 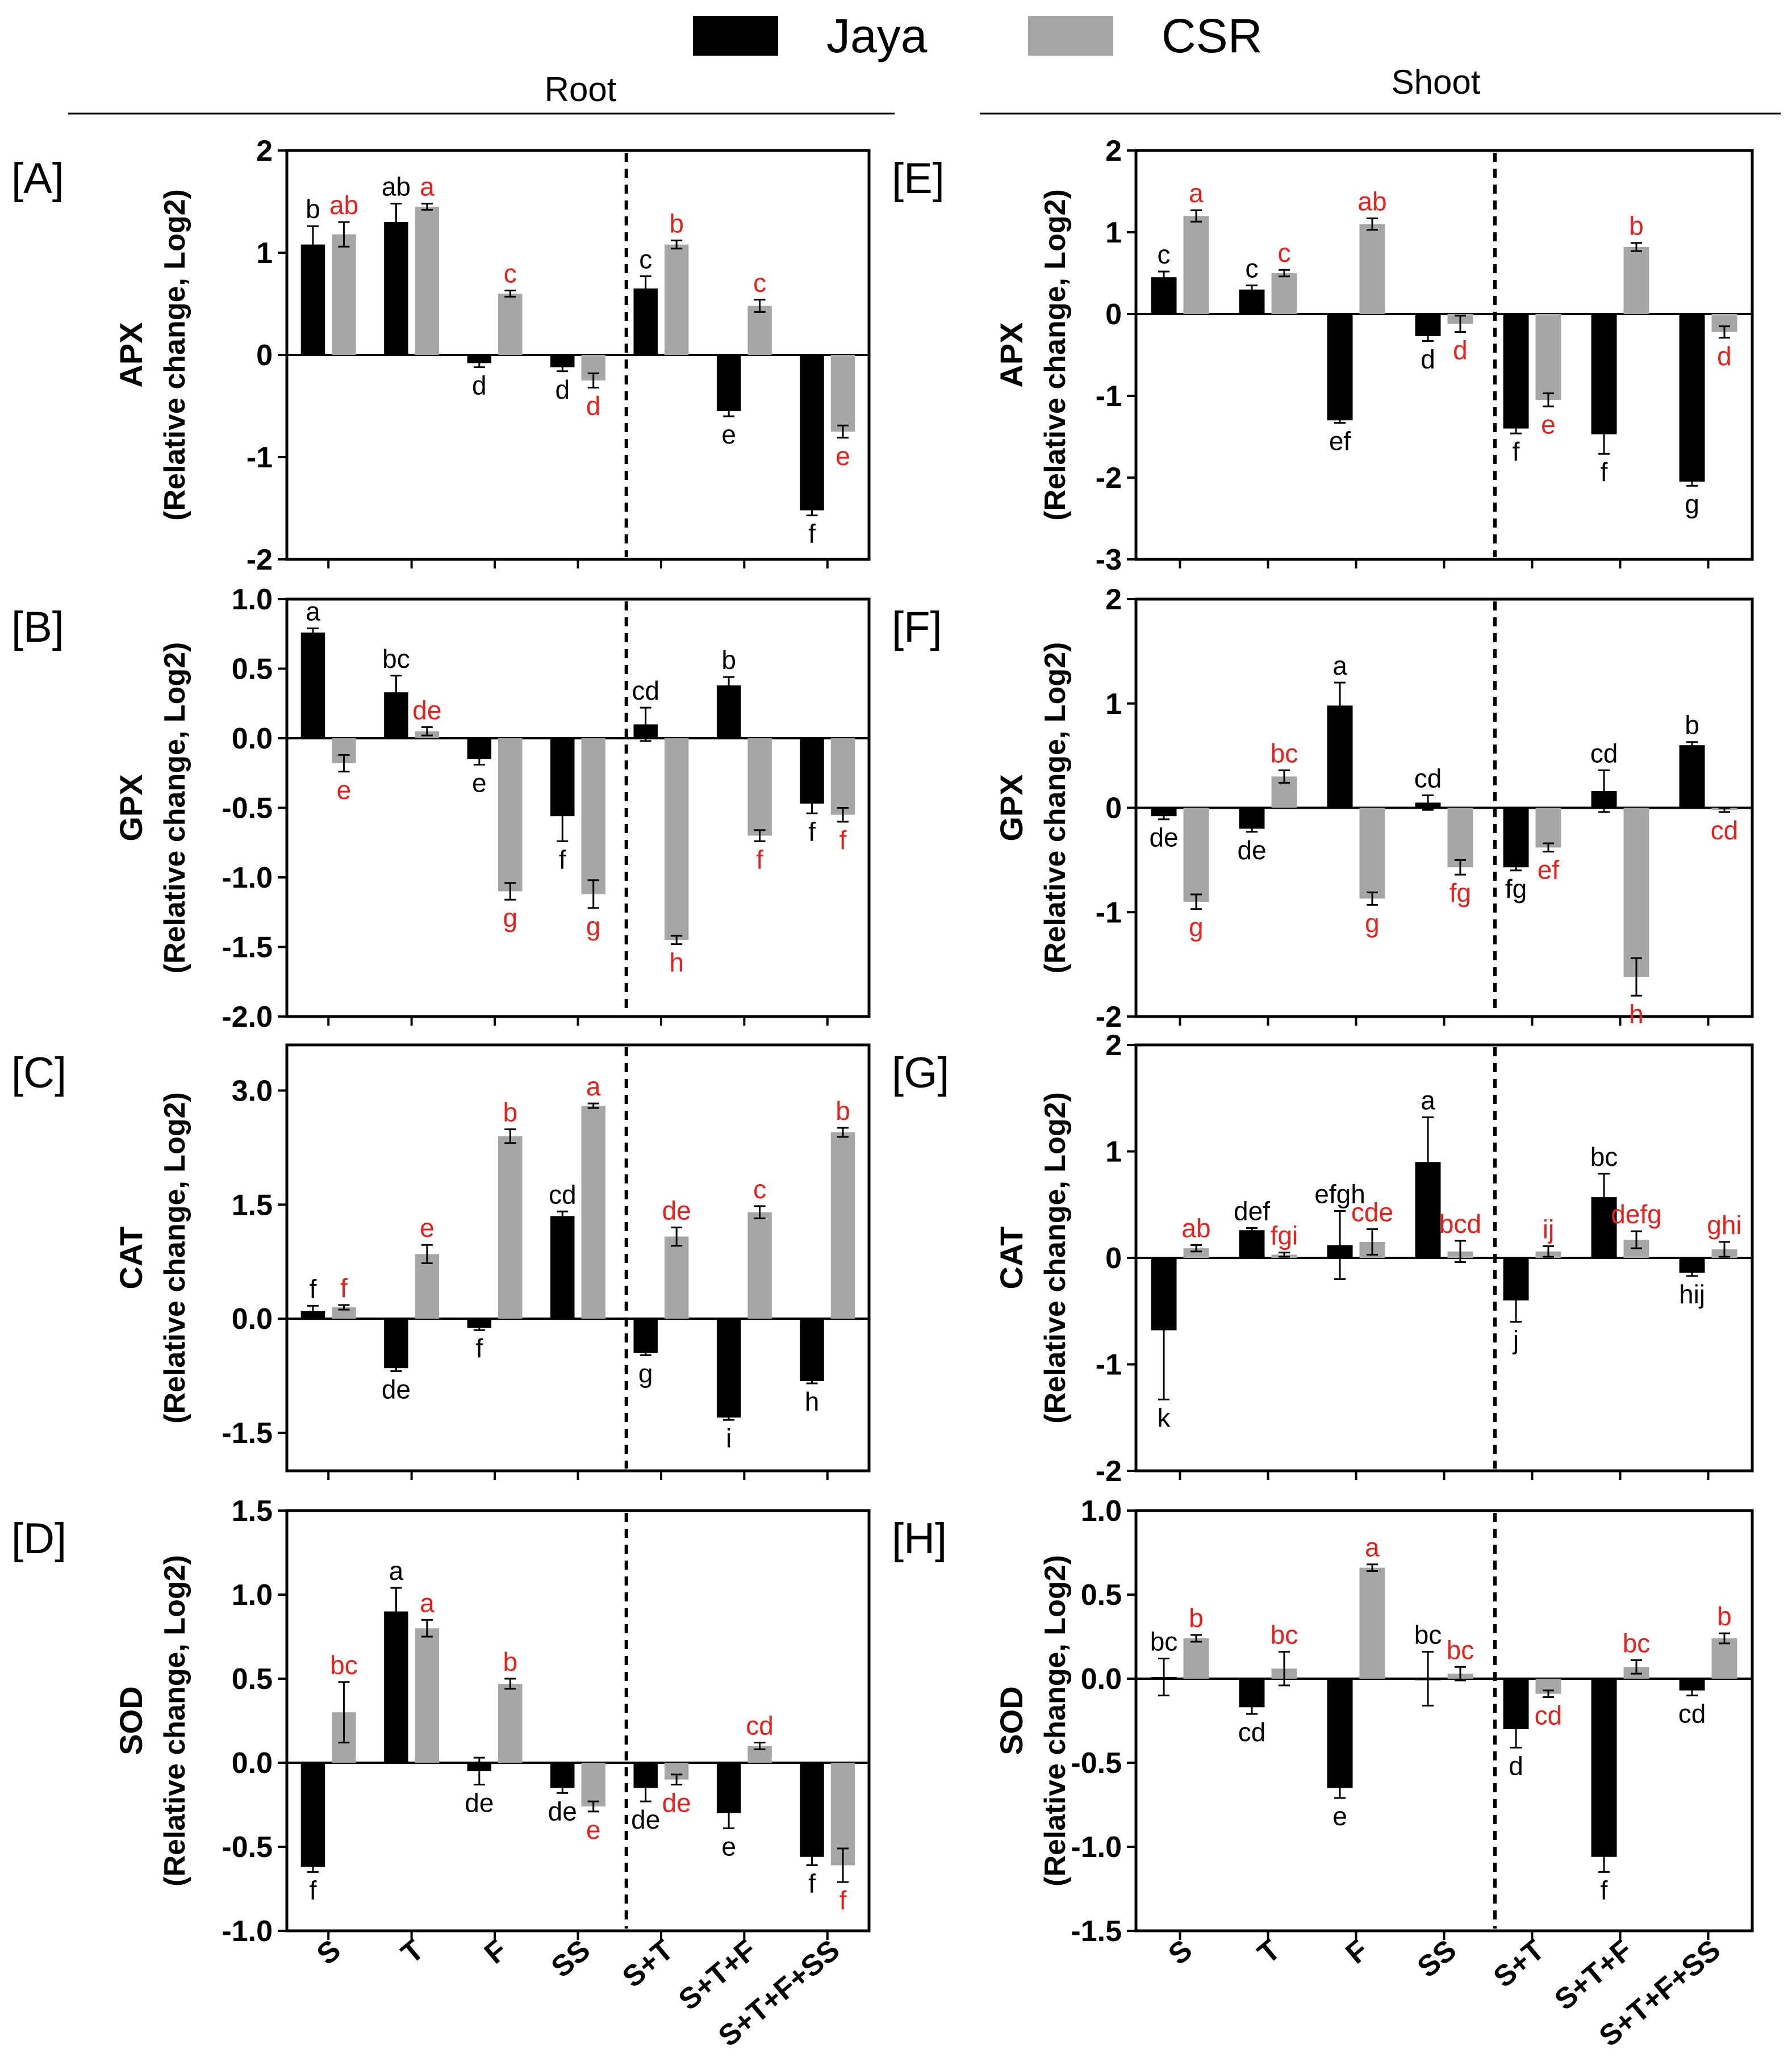 What do you see at coordinates (1109, 559) in the screenshot?
I see `y-tick-label: -3` at bounding box center [1109, 559].